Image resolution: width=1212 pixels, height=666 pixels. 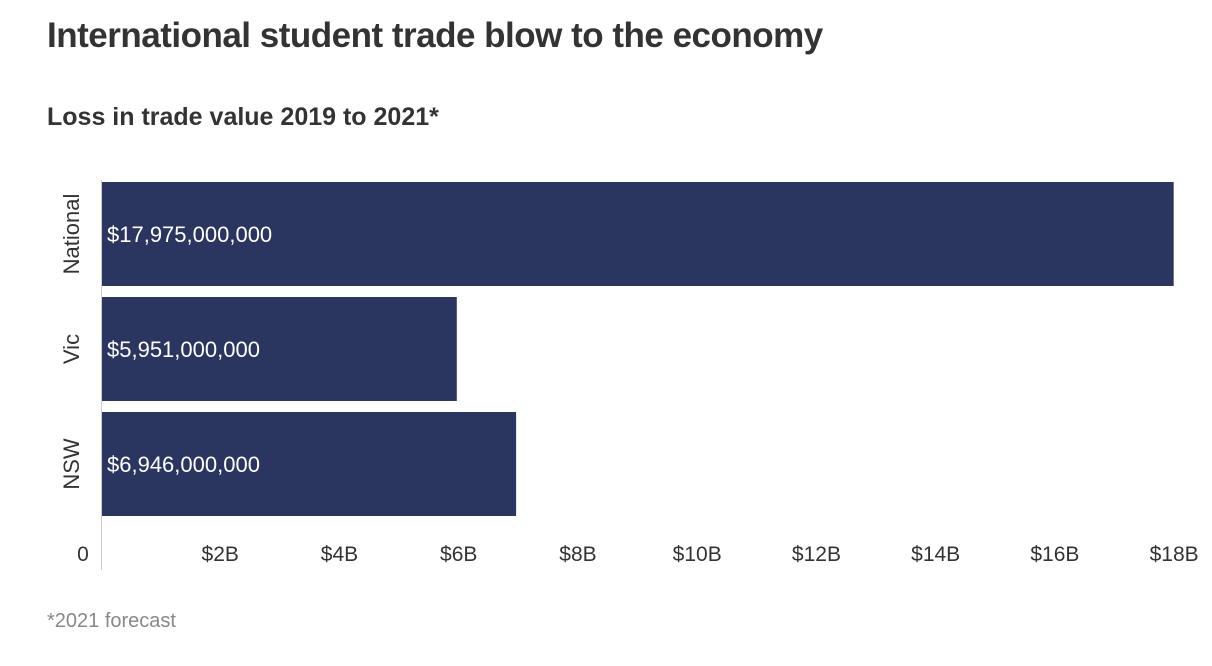 What do you see at coordinates (458, 554) in the screenshot?
I see `x-tick-label: $6B` at bounding box center [458, 554].